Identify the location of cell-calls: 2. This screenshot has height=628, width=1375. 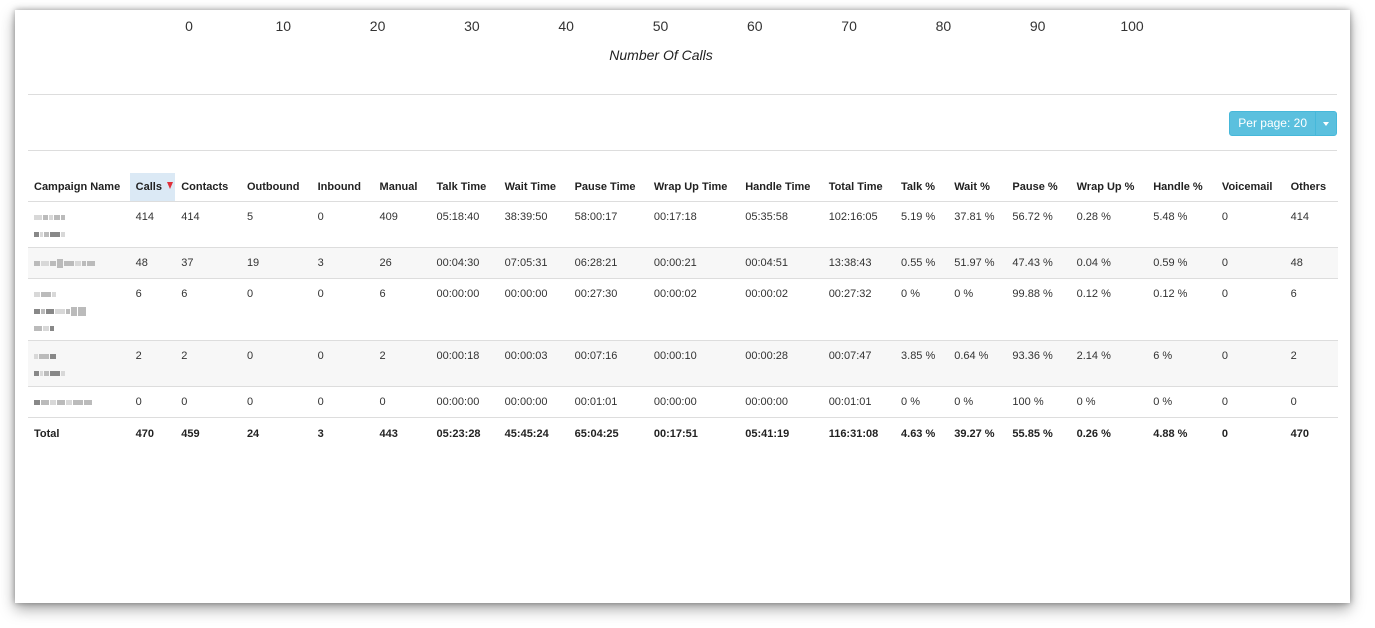
(152, 363).